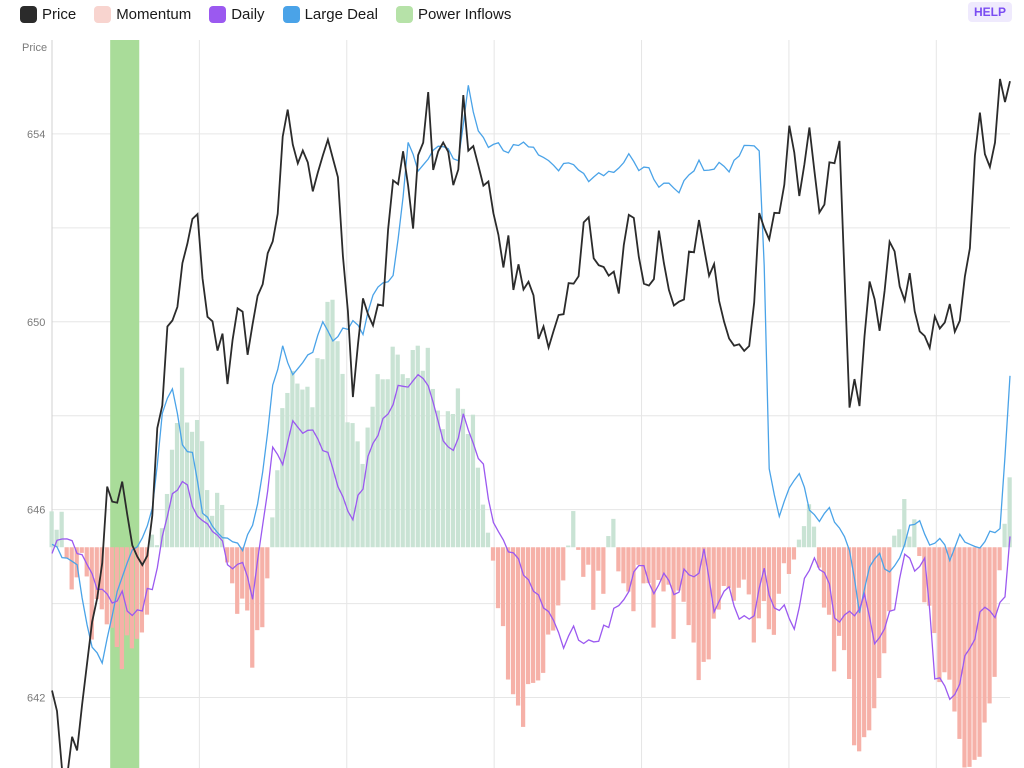  Describe the element at coordinates (237, 14) in the screenshot. I see `legend-item-daily: Daily` at that location.